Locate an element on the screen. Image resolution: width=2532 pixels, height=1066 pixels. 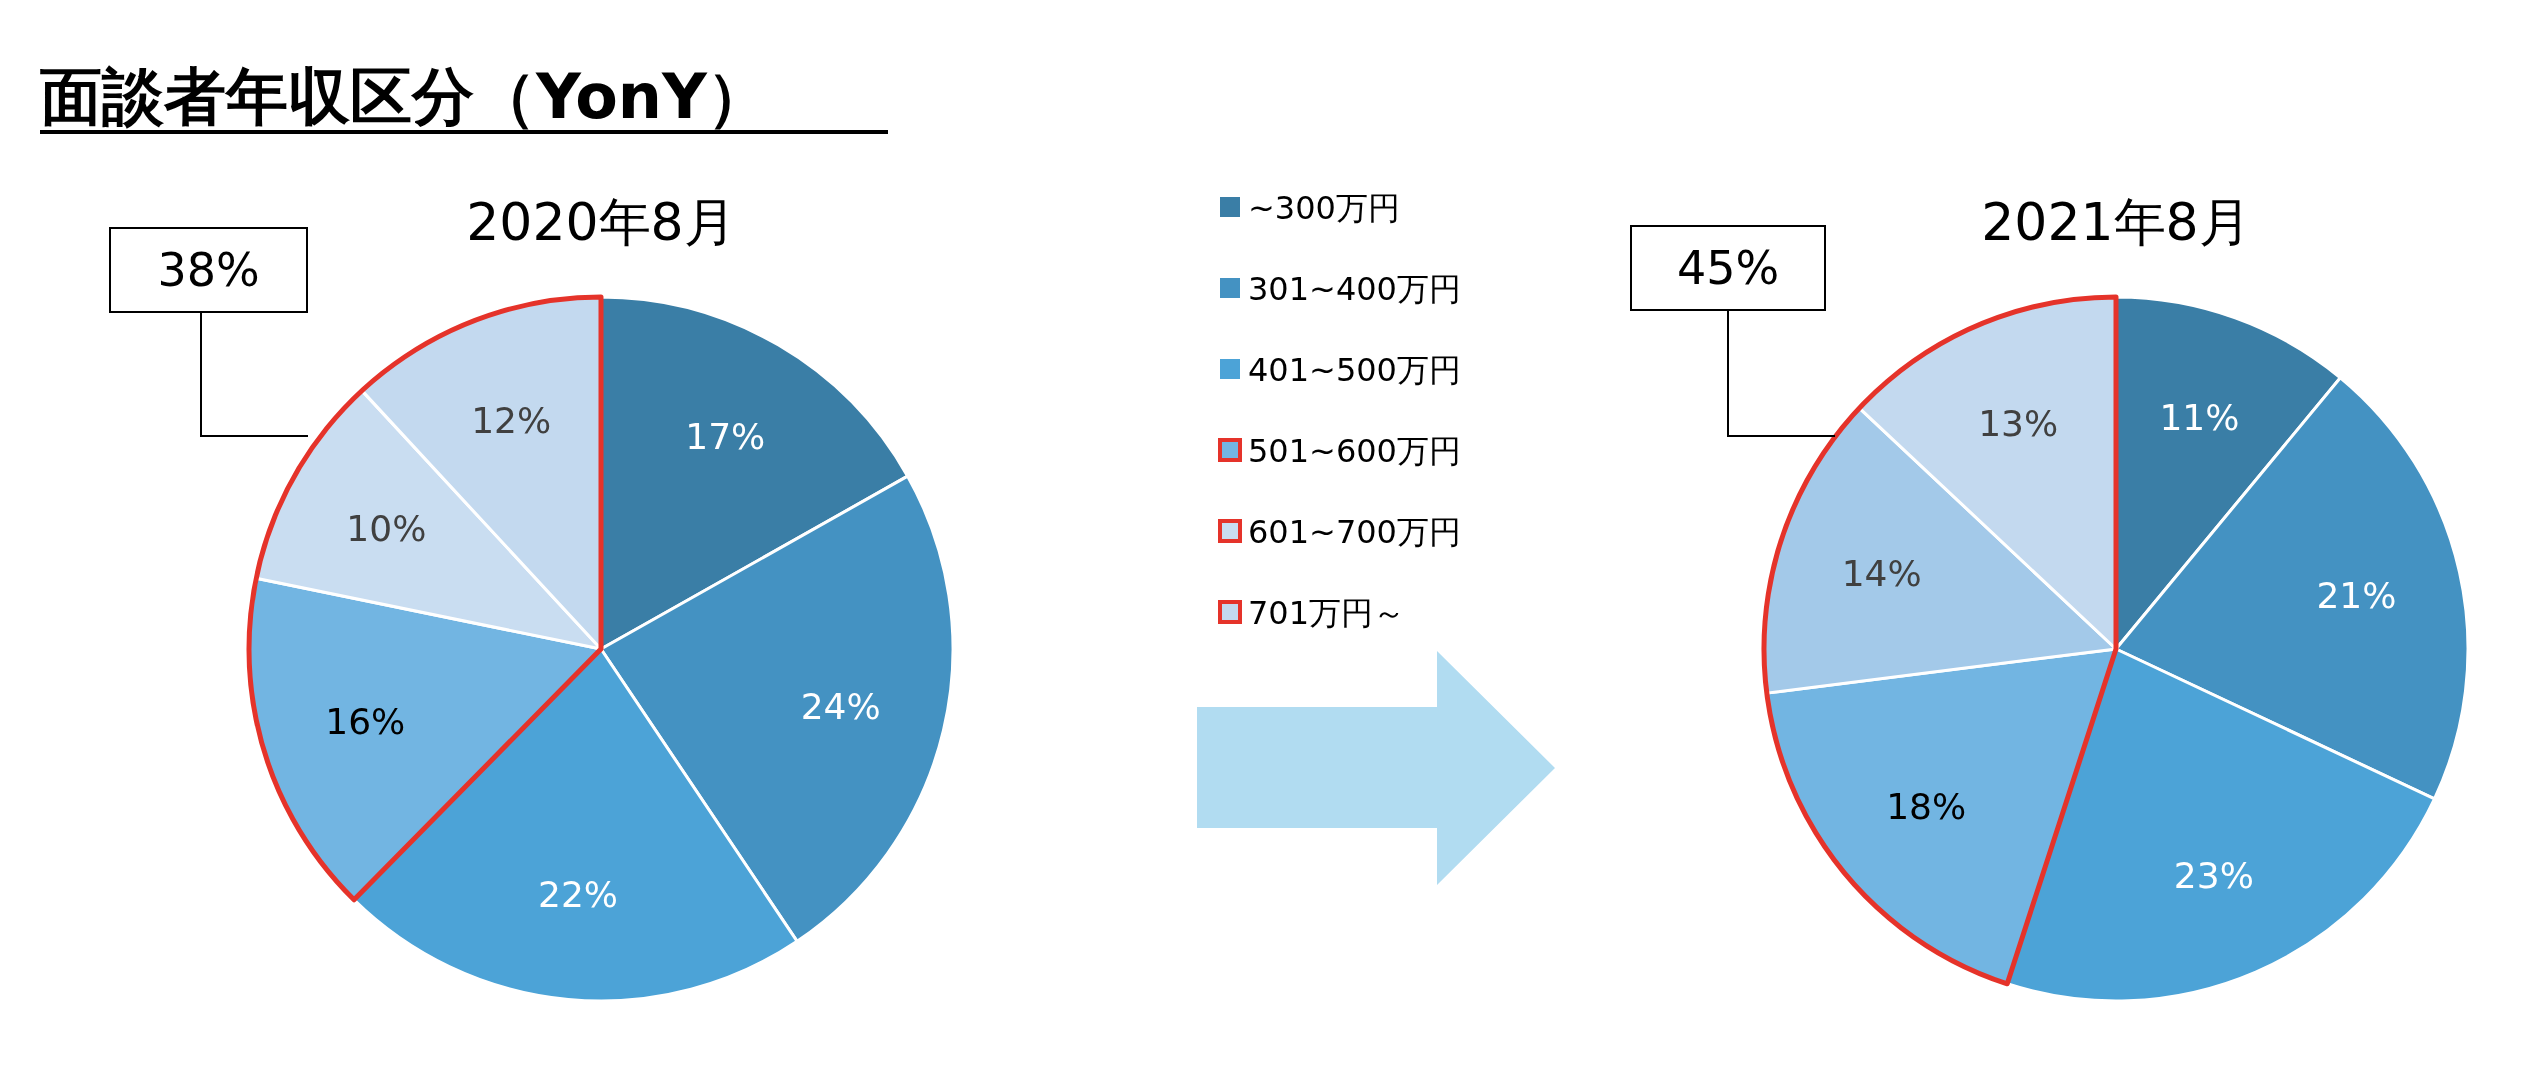
legend-label: 601~700万円 is located at coordinates (1354, 532).